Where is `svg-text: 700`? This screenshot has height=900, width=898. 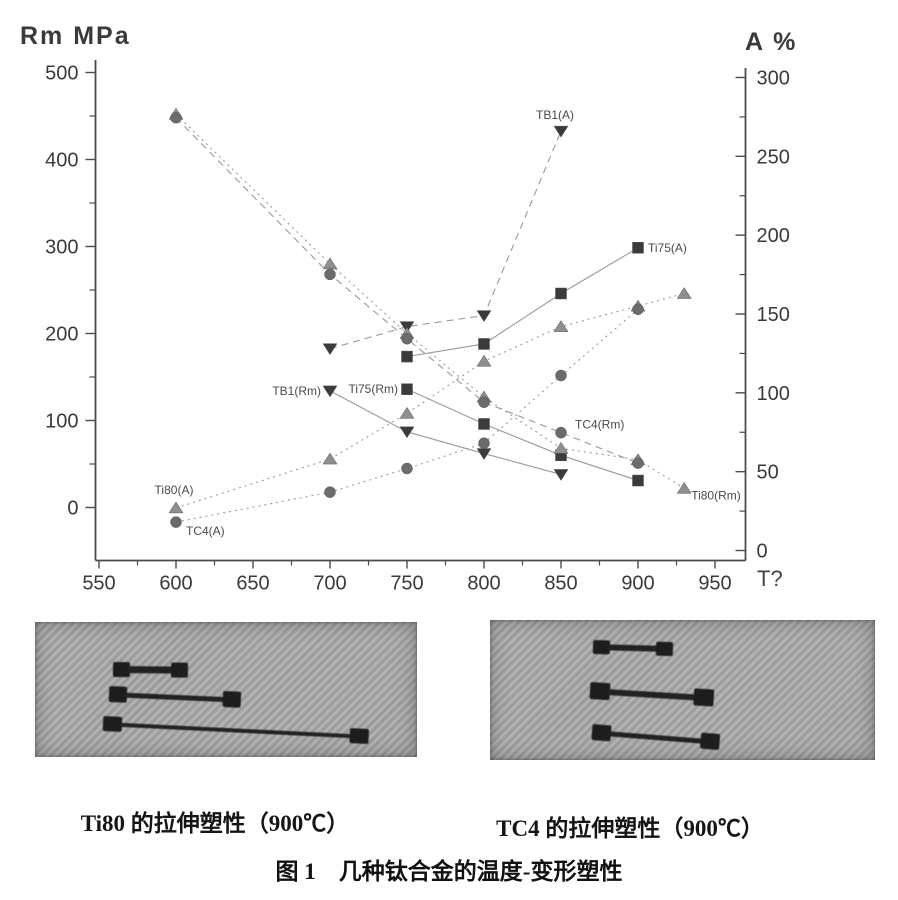 svg-text: 700 is located at coordinates (329, 584).